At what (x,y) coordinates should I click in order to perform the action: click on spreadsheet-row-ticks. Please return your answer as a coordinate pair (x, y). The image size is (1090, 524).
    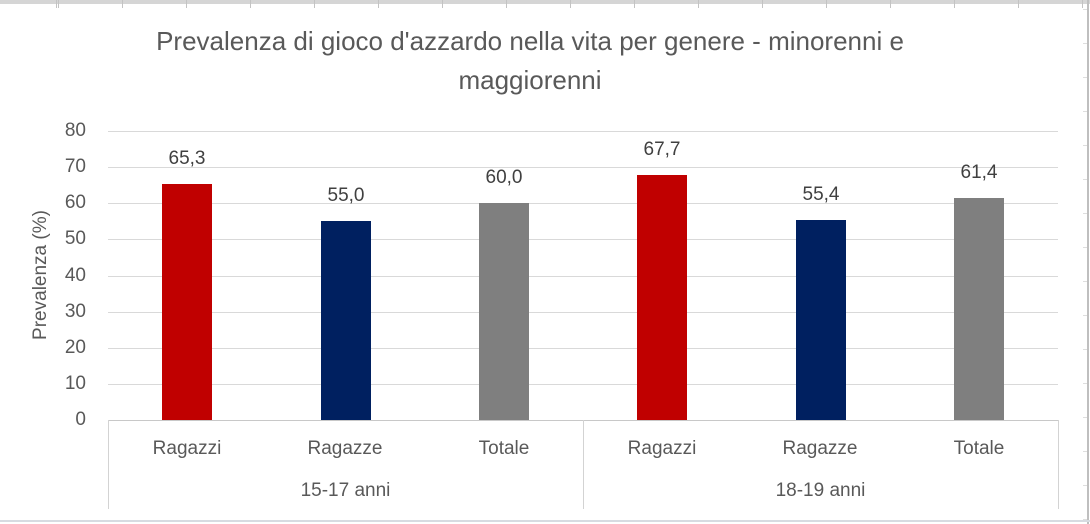
    Looking at the image, I should click on (1085, 262).